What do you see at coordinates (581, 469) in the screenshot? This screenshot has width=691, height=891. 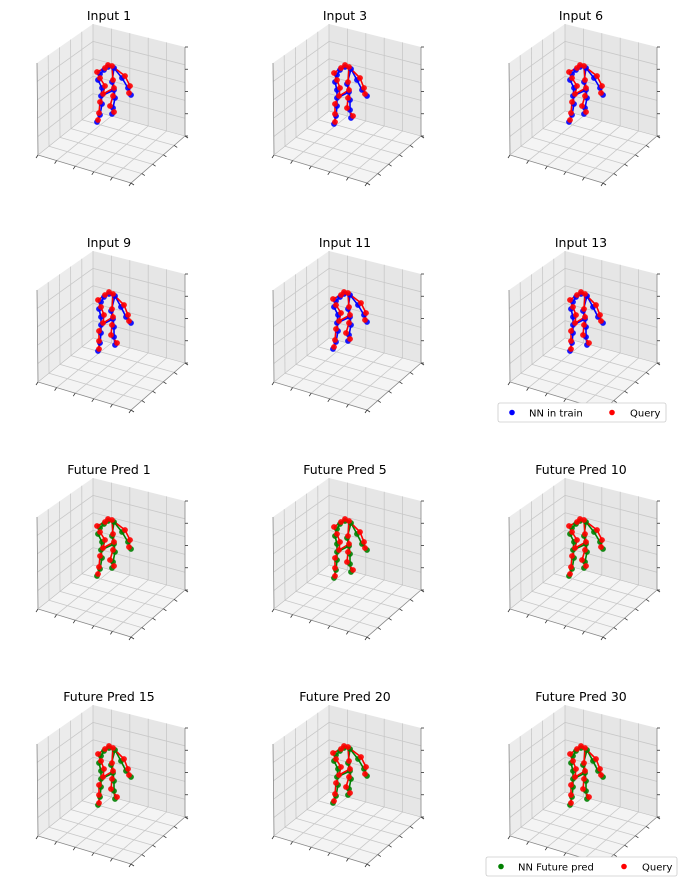 I see `panel-title: Future Pred 10` at bounding box center [581, 469].